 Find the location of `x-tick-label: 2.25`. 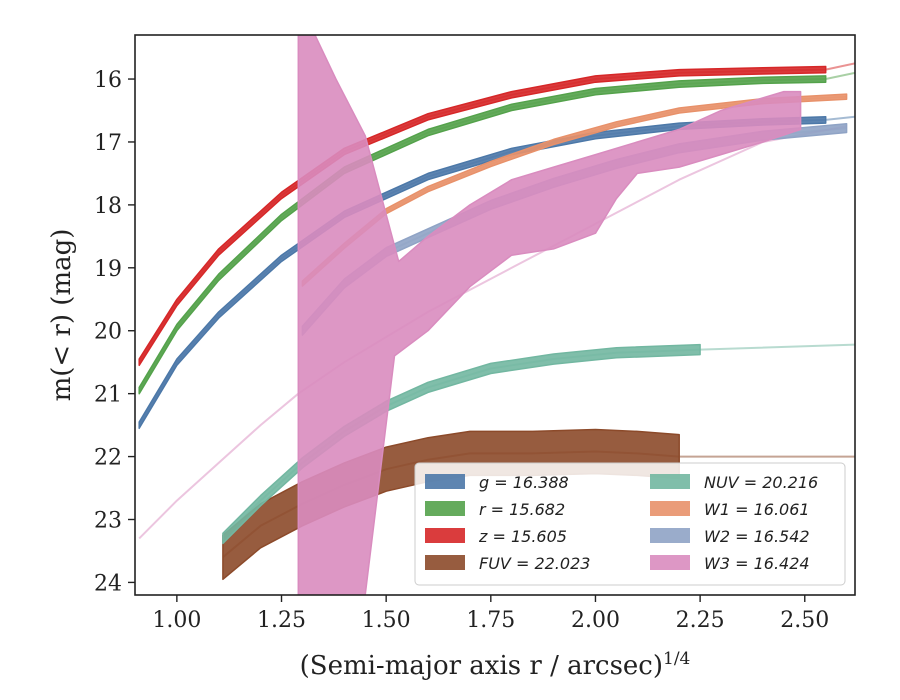

x-tick-label: 2.25 is located at coordinates (700, 620).